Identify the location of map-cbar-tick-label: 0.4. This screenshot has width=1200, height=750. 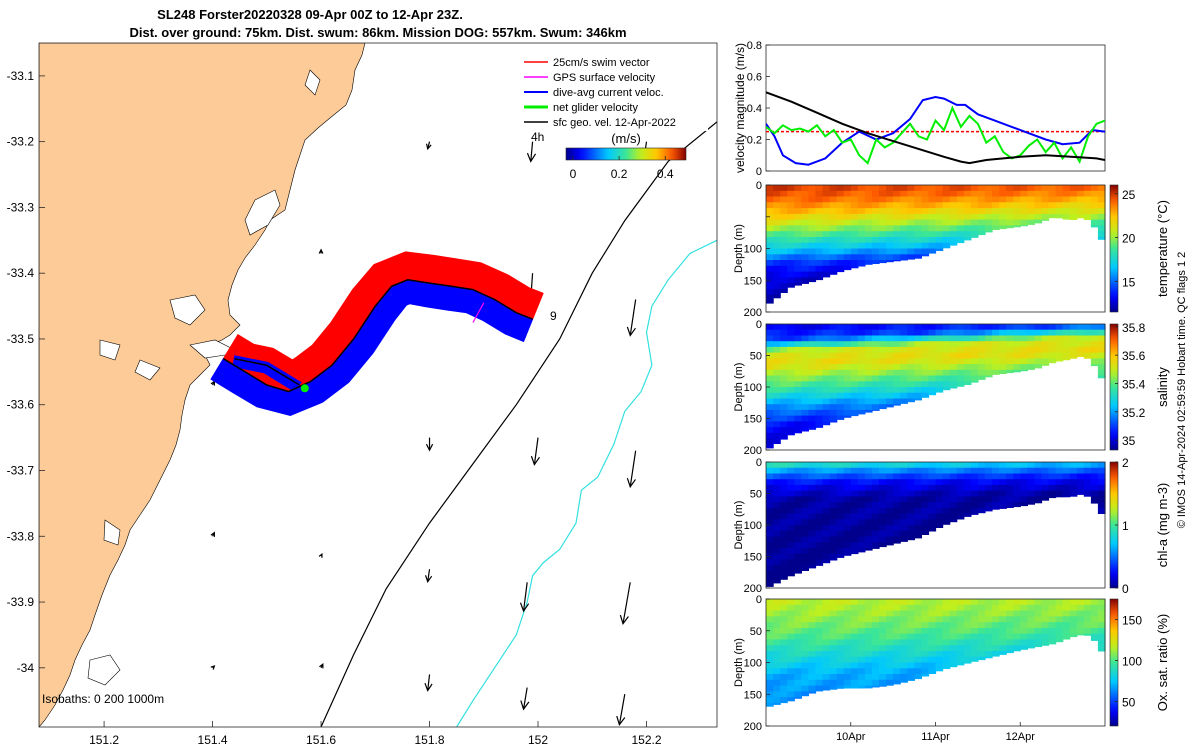
(665, 174).